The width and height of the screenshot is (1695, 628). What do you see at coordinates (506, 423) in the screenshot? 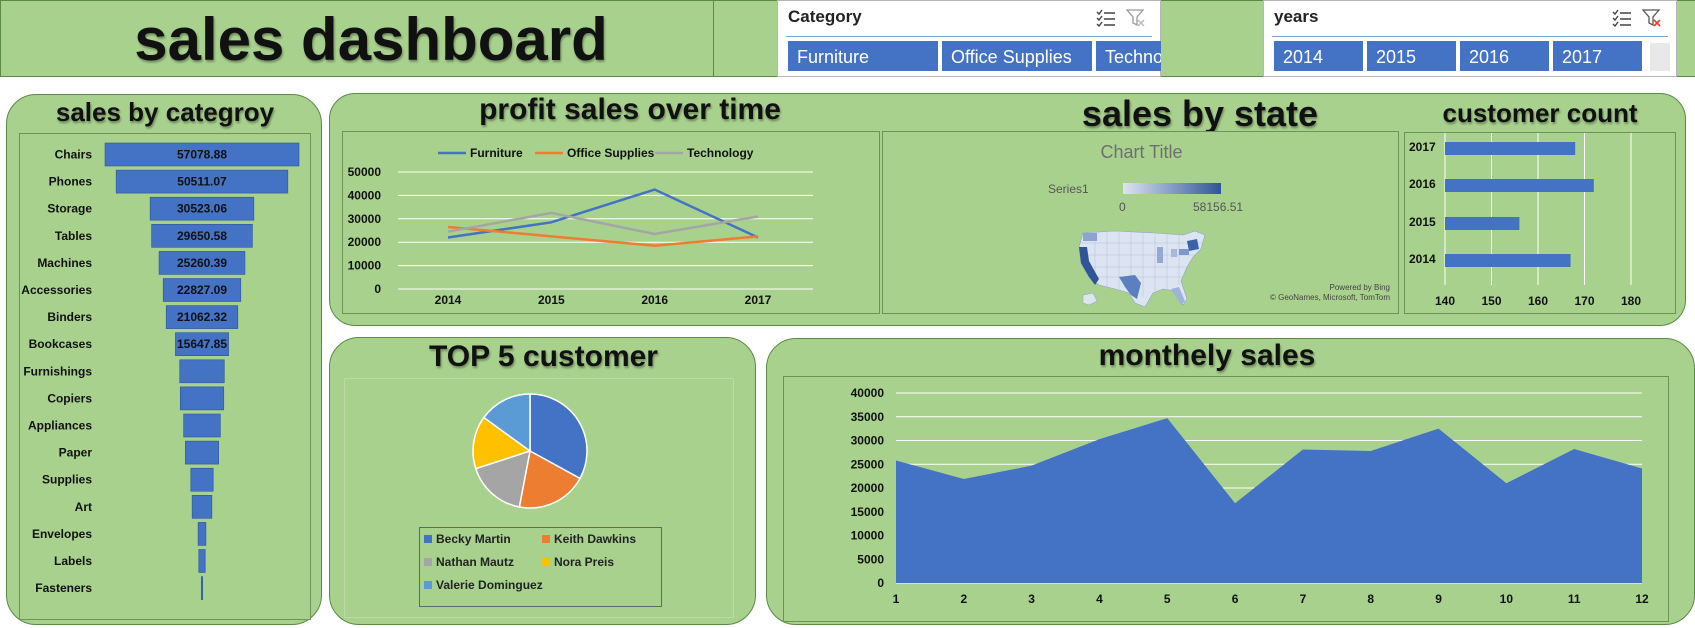
I see `pie-slice` at bounding box center [506, 423].